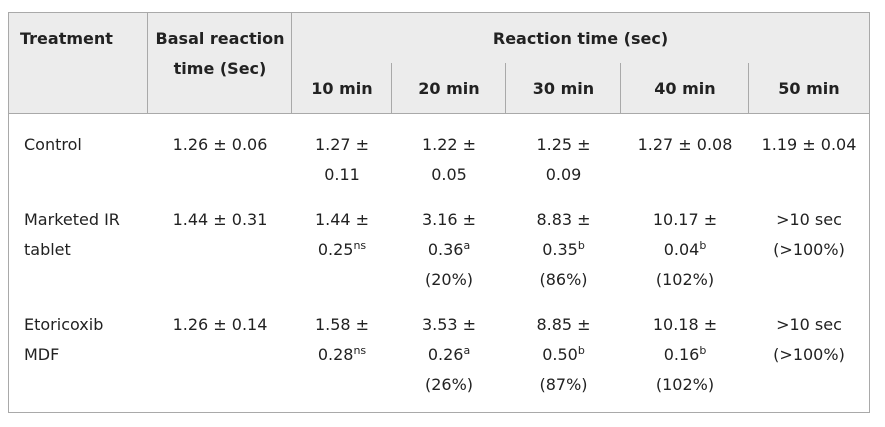  Describe the element at coordinates (342, 88) in the screenshot. I see `header-time-10: 10 min` at that location.